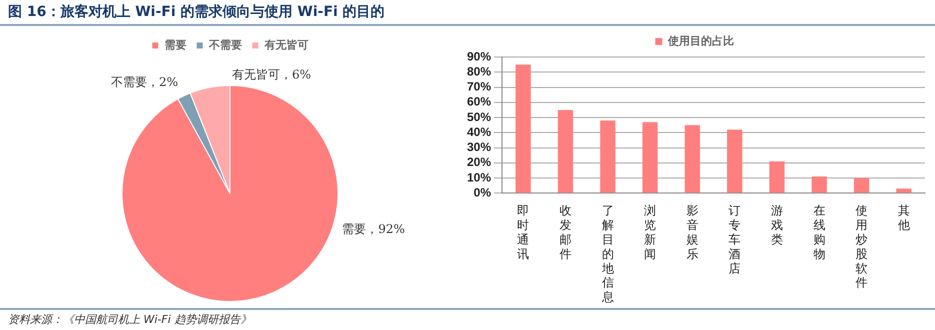 Image resolution: width=935 pixels, height=330 pixels. Describe the element at coordinates (467, 13) in the screenshot. I see `chart-title: 图 16：旅客对机上 Wi-Fi 的需求倾向与使用 Wi-Fi 的目的` at that location.